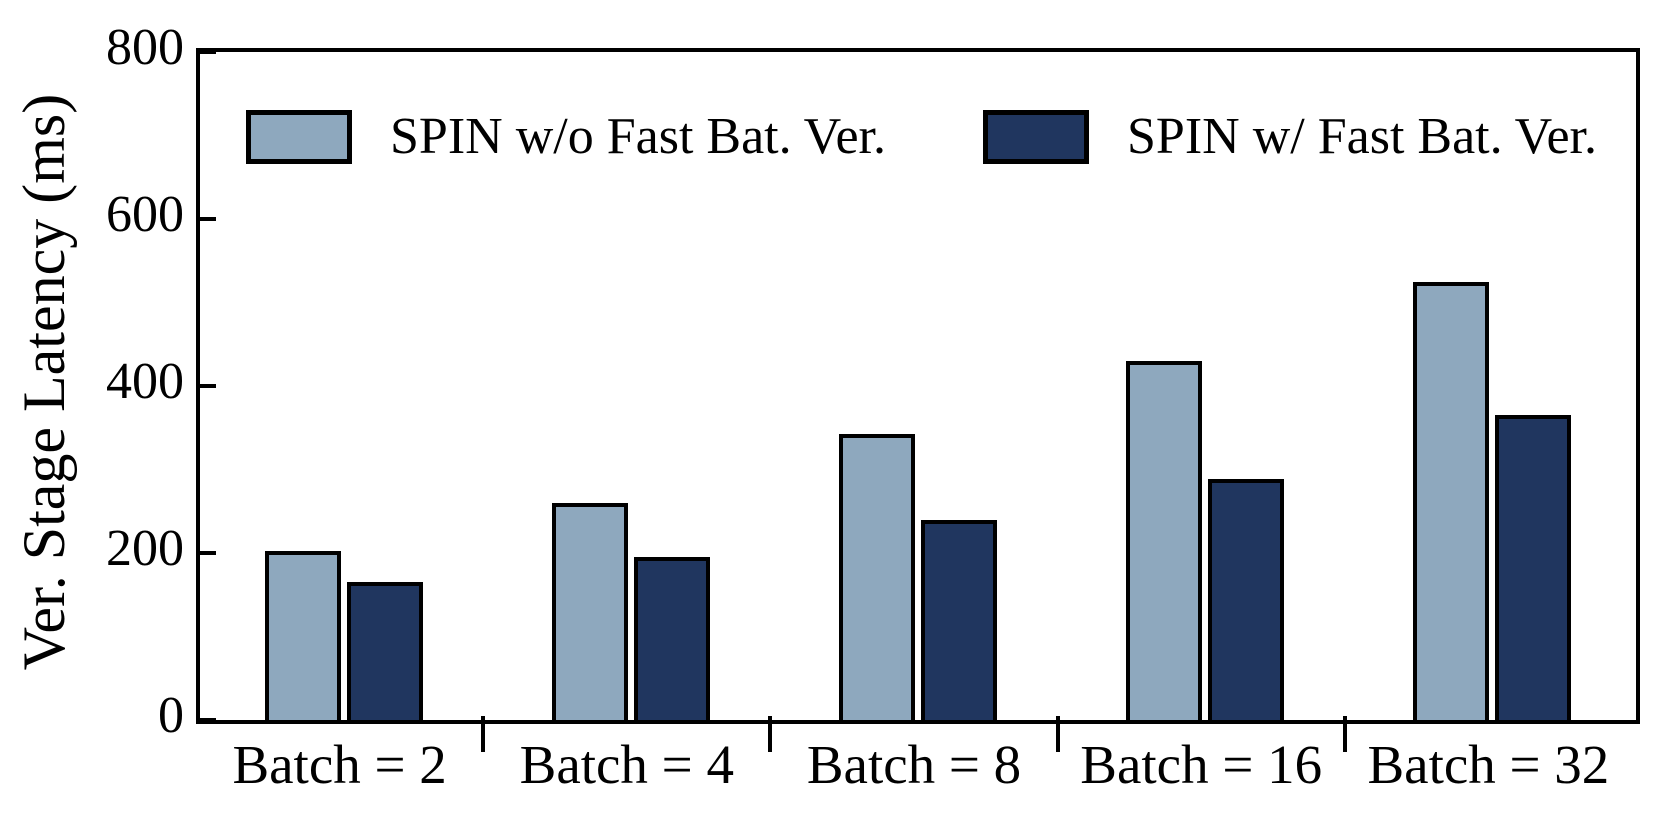 This screenshot has width=1662, height=819. I want to click on y-tick-label: 0, so click(171, 715).